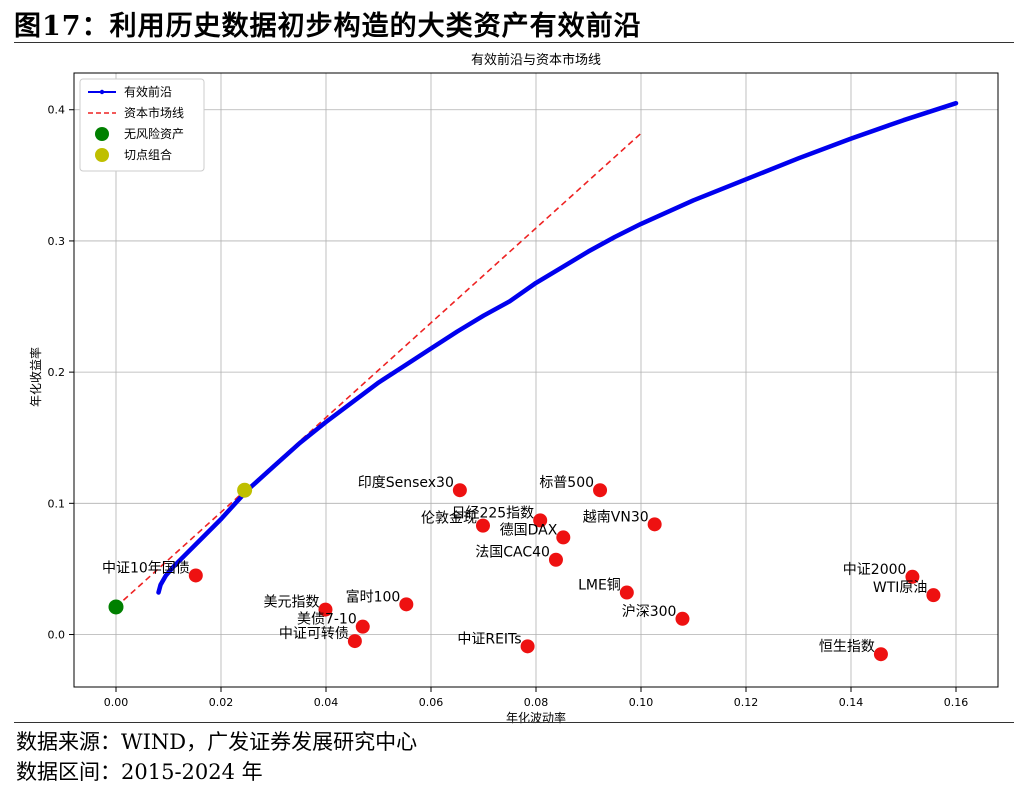 The height and width of the screenshot is (786, 1024). What do you see at coordinates (57, 110) in the screenshot?
I see `y-tick-label: 0.4` at bounding box center [57, 110].